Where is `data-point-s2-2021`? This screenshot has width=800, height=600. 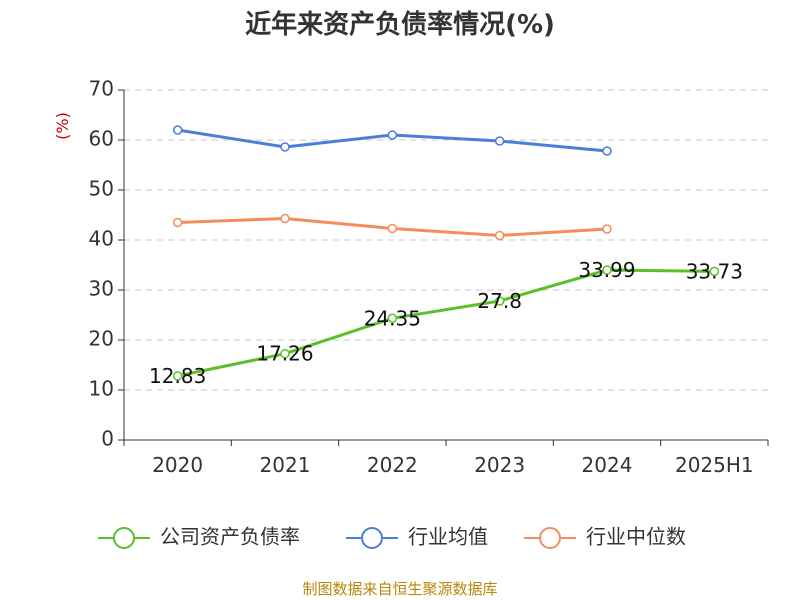
data-point-s2-2021 is located at coordinates (285, 218).